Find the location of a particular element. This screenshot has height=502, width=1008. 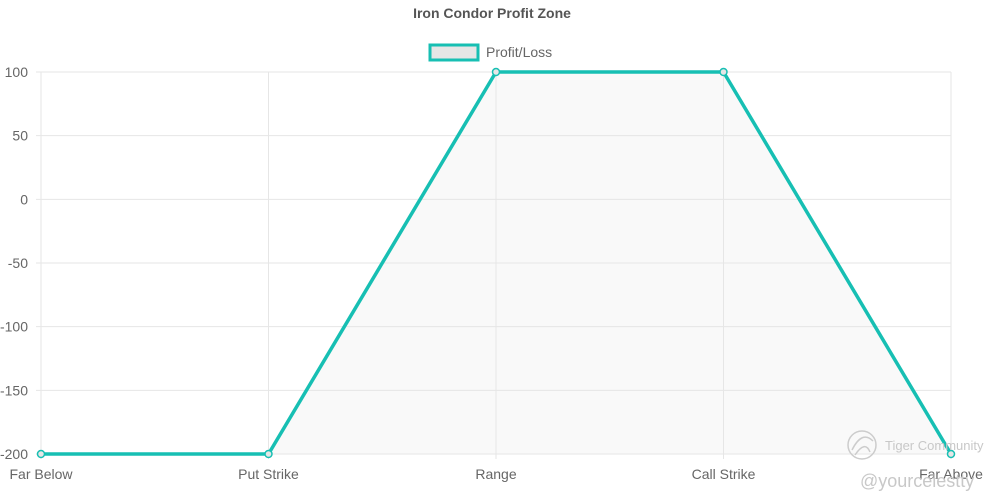

y-tick-label: 50 is located at coordinates (20, 136).